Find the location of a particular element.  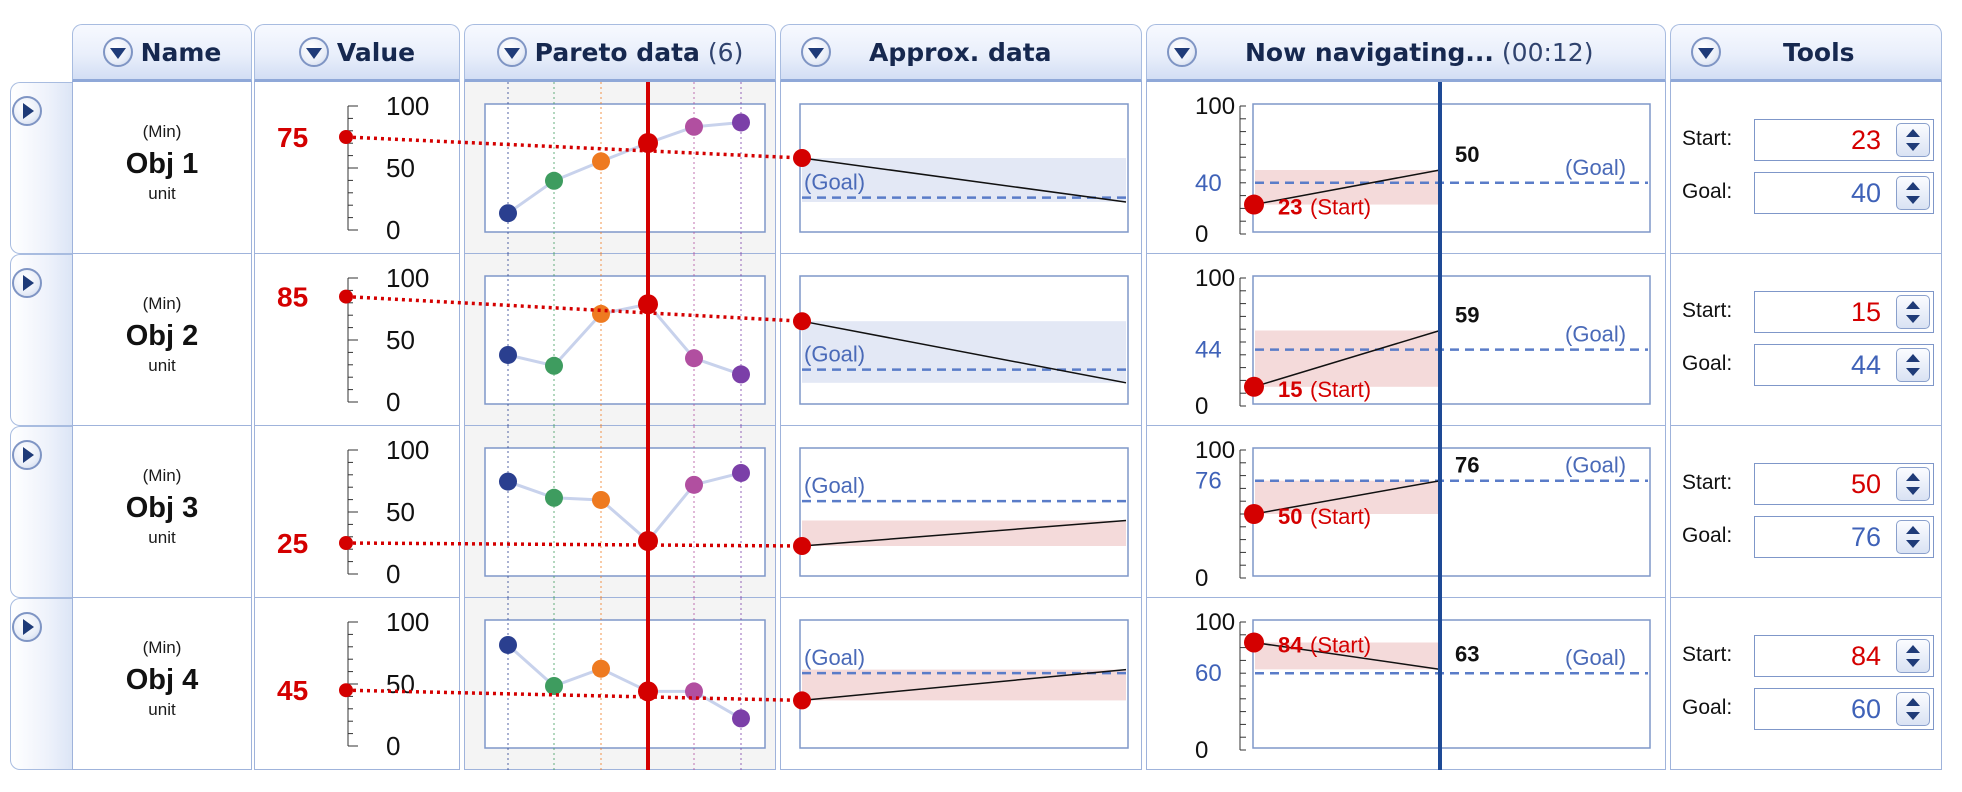

header-tools-label: Tools is located at coordinates (1819, 52).